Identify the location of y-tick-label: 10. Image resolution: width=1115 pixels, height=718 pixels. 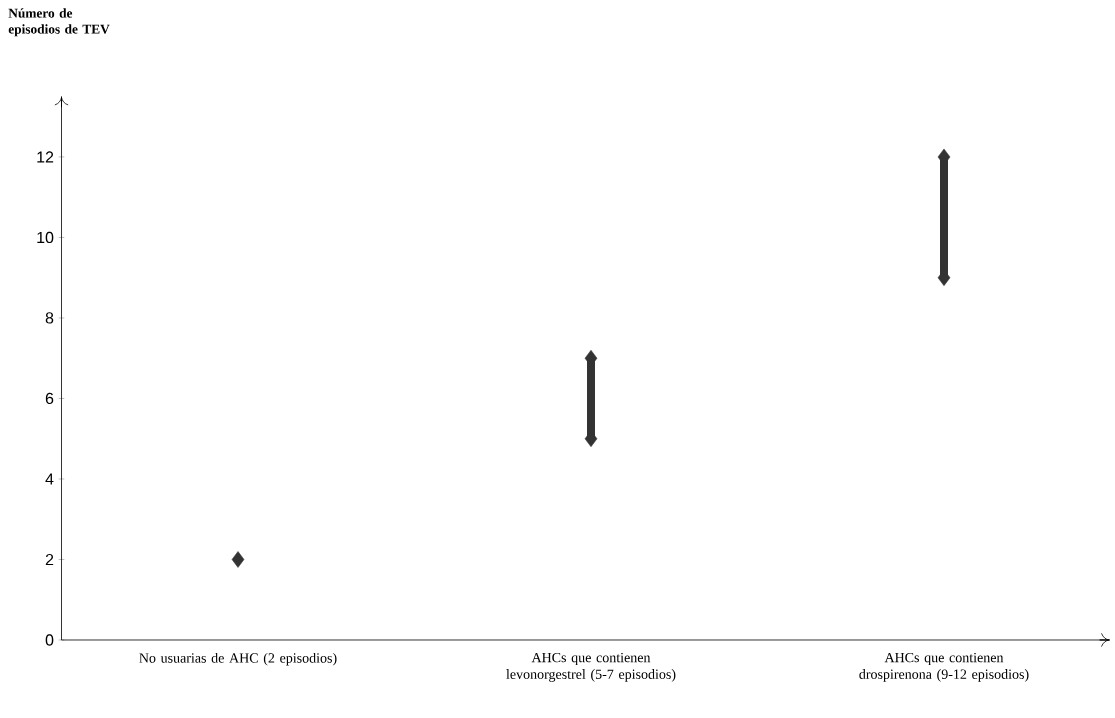
(45, 237).